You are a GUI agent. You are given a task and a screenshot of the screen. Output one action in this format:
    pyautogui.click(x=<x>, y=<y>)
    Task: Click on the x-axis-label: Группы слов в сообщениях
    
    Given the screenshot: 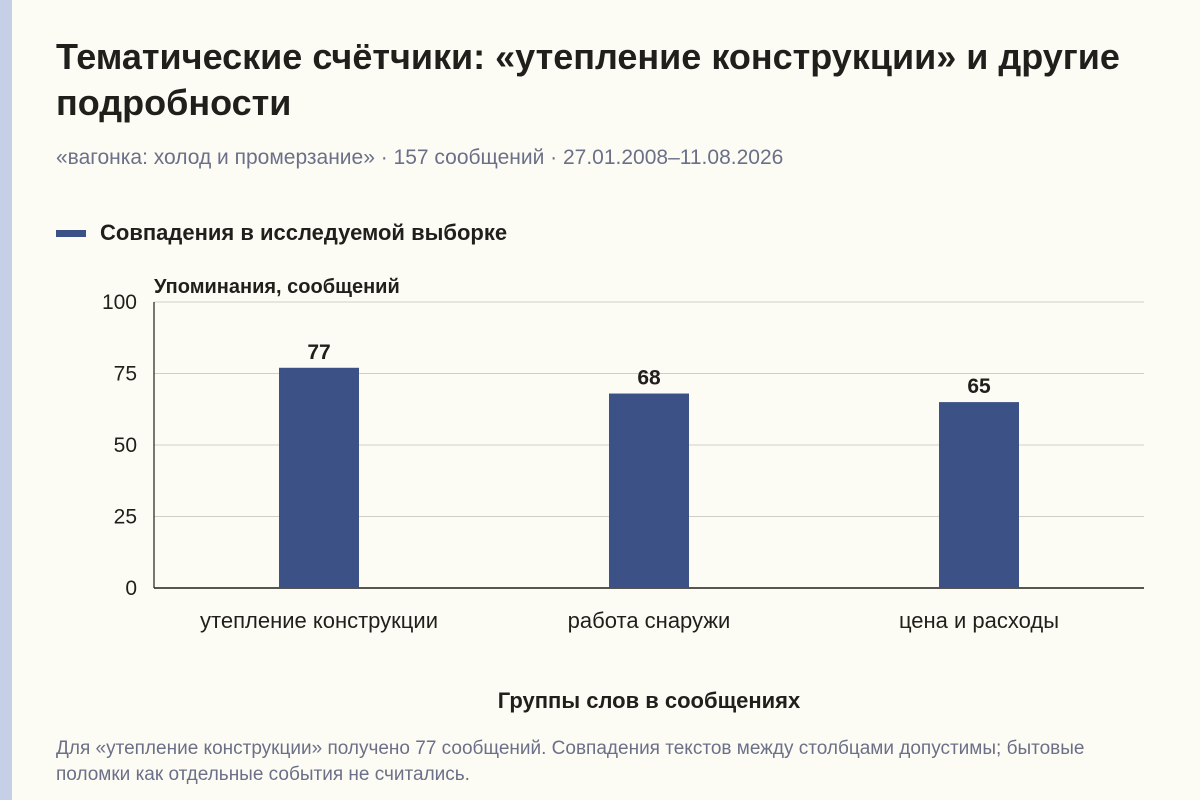 What is the action you would take?
    pyautogui.click(x=649, y=700)
    